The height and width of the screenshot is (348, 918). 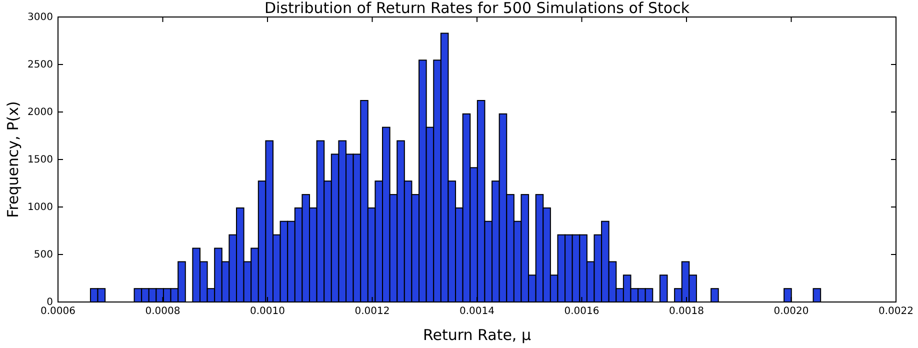 I want to click on x-tick-label: 0.0012, so click(x=372, y=312).